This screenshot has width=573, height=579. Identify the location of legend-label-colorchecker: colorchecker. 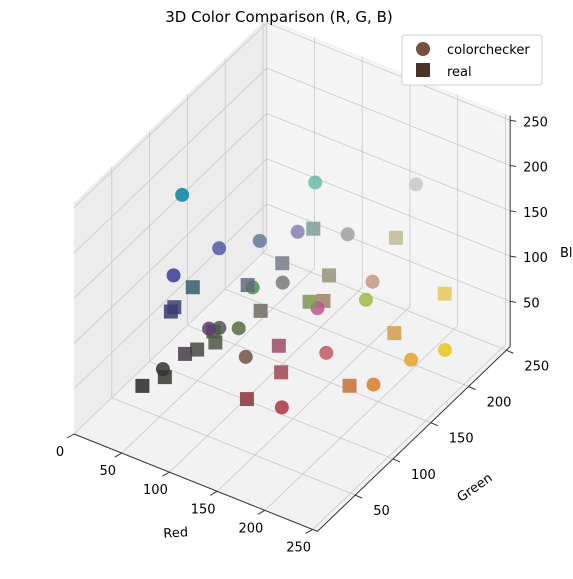
(488, 50).